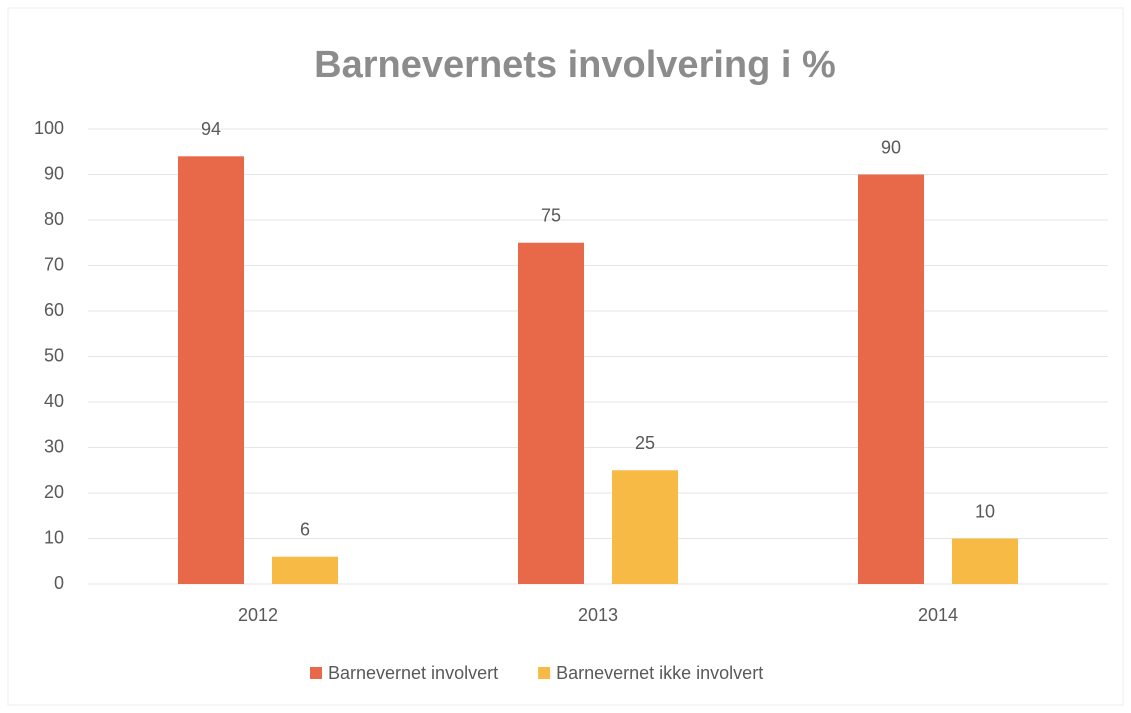 The width and height of the screenshot is (1131, 713). I want to click on y-tick-label: 30, so click(54, 446).